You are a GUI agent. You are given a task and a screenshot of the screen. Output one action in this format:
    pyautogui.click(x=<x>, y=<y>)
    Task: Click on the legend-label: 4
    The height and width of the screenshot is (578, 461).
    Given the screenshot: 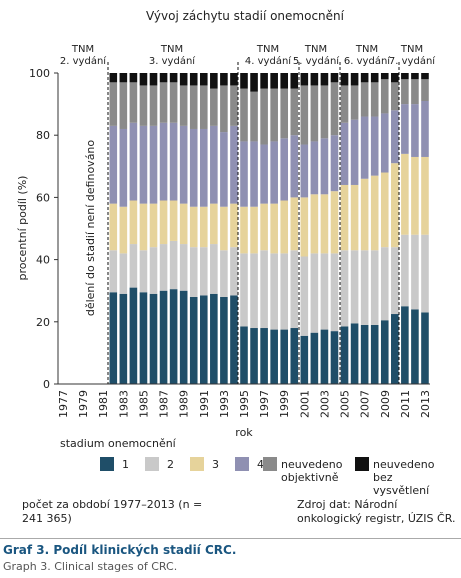 What is the action you would take?
    pyautogui.click(x=260, y=464)
    